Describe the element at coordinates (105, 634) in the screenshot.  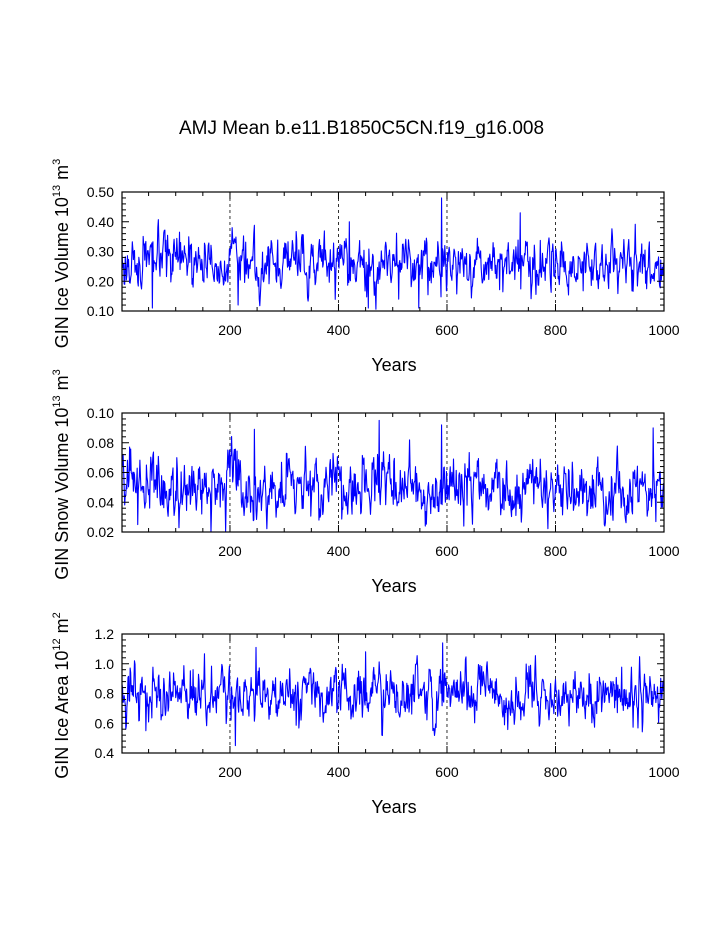
I see `y-tick-label: 1.2` at that location.